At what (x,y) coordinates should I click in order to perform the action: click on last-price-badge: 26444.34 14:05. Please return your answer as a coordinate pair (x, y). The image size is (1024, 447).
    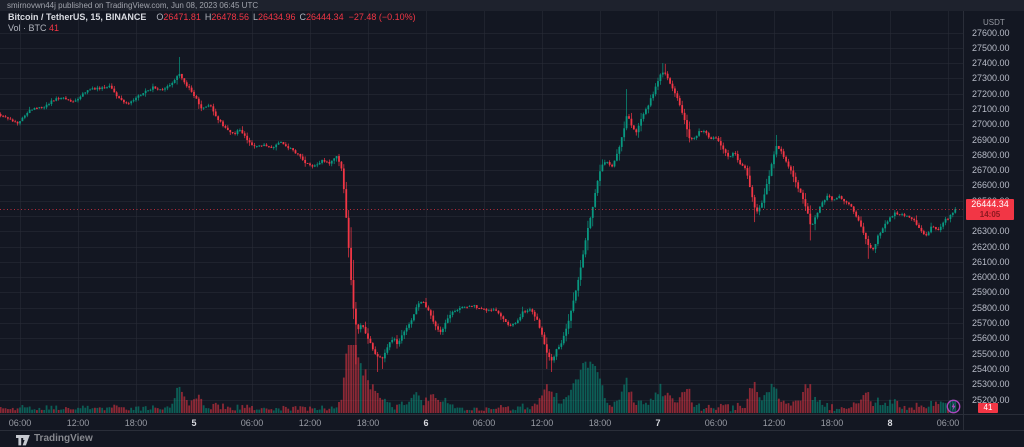
    Looking at the image, I should click on (990, 209).